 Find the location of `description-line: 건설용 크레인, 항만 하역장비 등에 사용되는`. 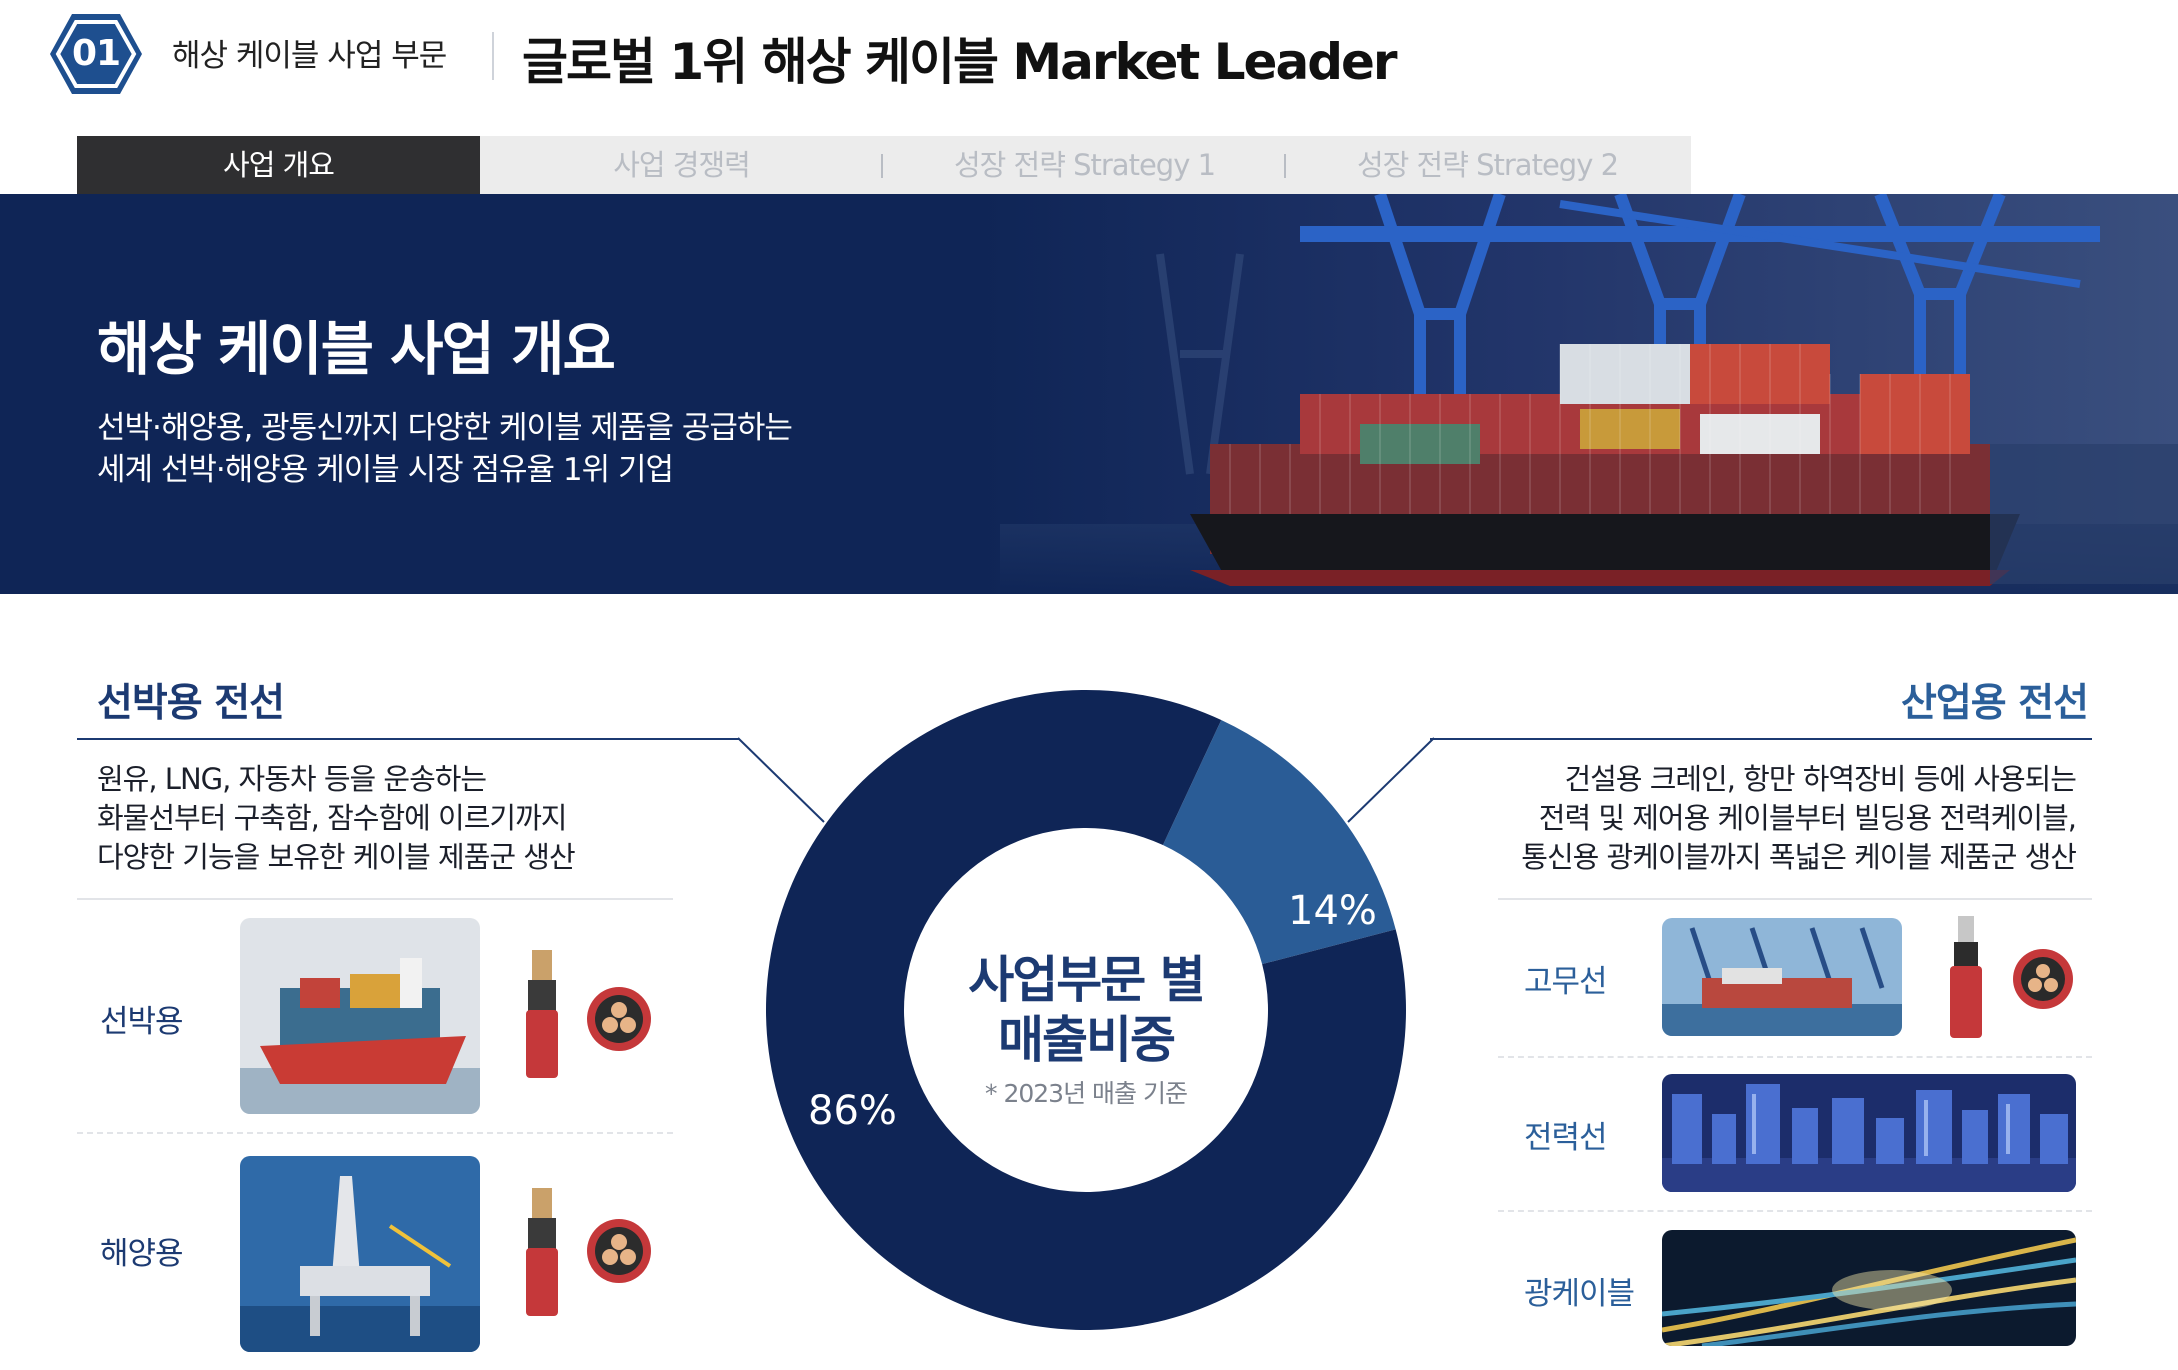

description-line: 건설용 크레인, 항만 하역장비 등에 사용되는 is located at coordinates (1820, 779).